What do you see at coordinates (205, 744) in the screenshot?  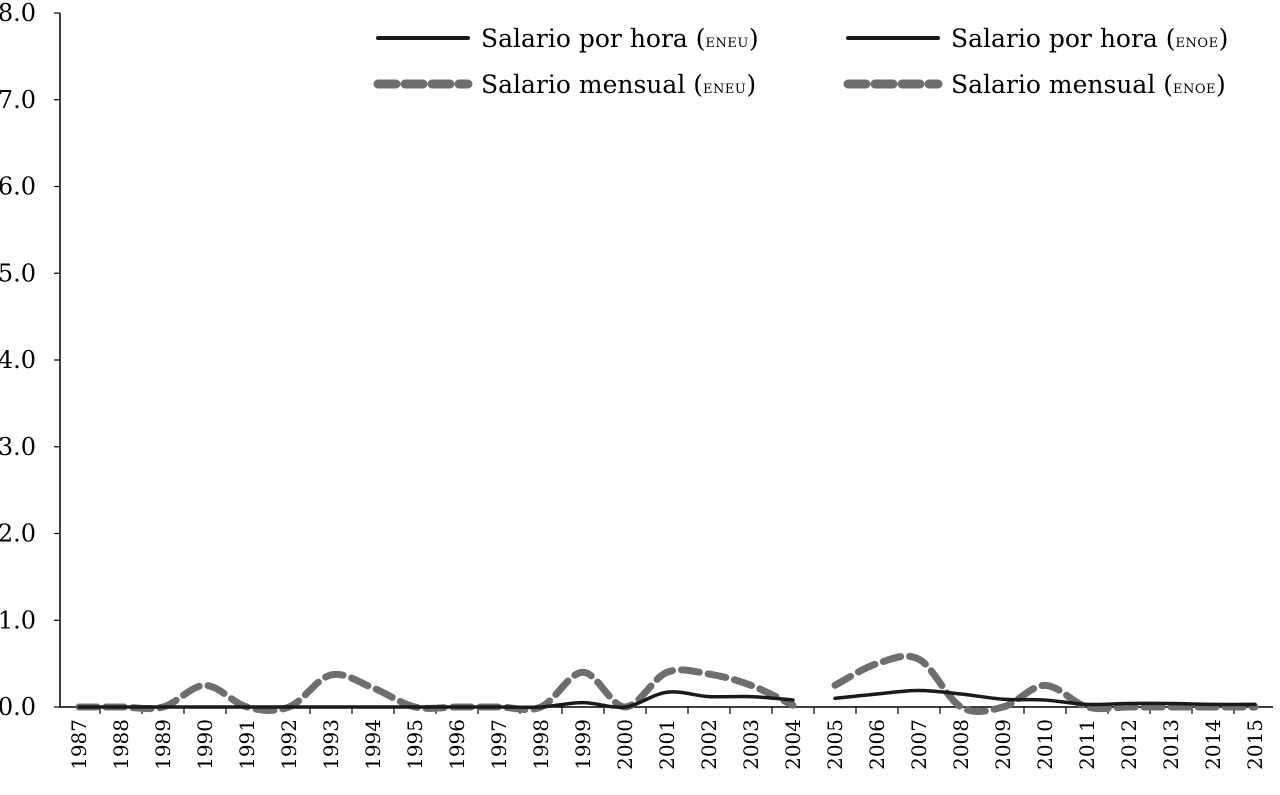 I see `x-tick-label: 1990` at bounding box center [205, 744].